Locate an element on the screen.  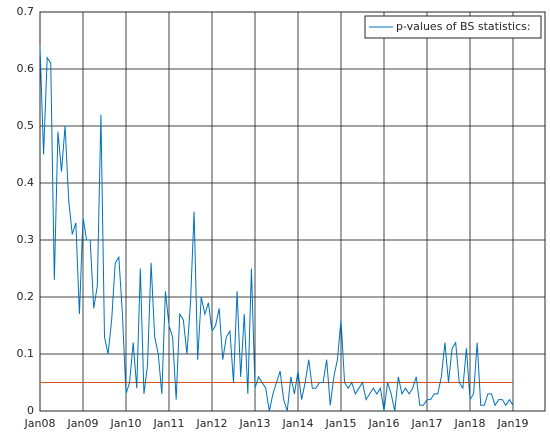
x-tick-label: Jan14 is located at coordinates (298, 423).